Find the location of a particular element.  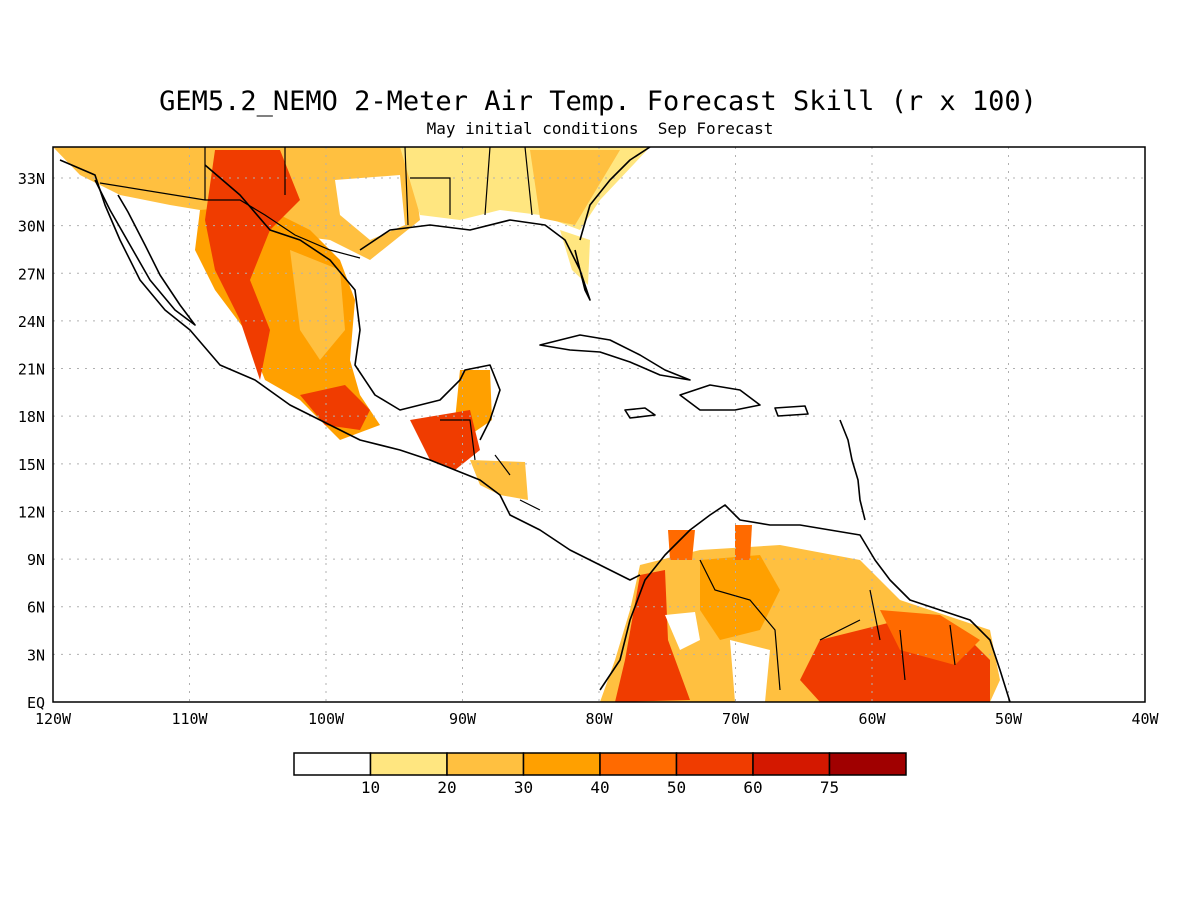

longitude-label: 60W is located at coordinates (872, 719).